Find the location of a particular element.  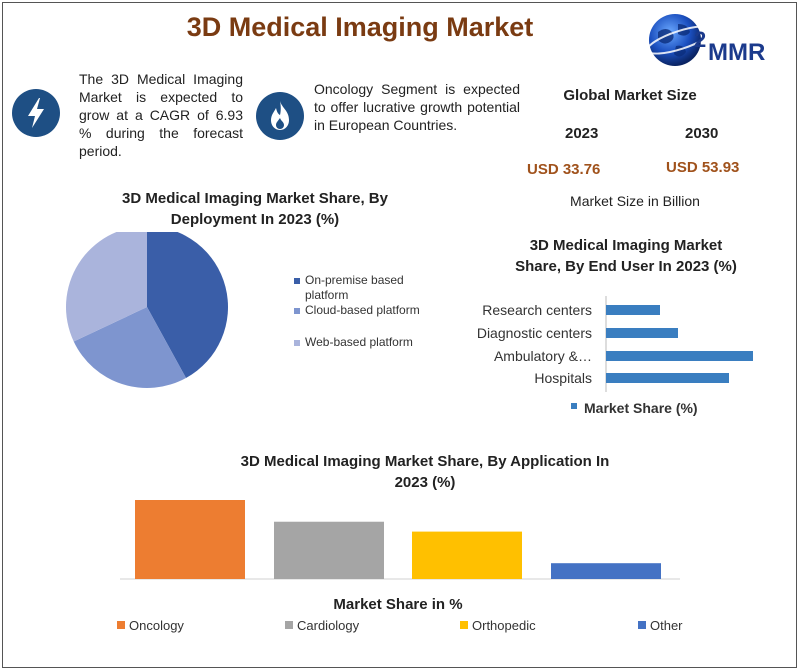

legend-label: Other is located at coordinates (666, 625).